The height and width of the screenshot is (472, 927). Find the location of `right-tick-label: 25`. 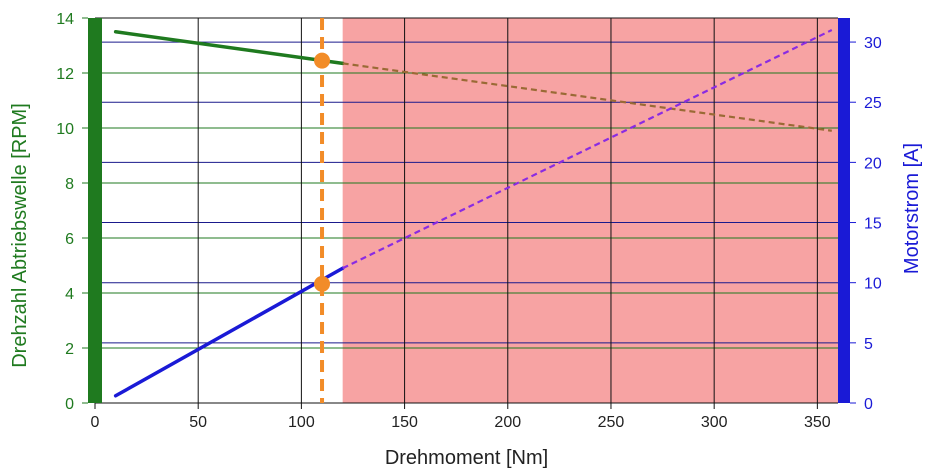

right-tick-label: 25 is located at coordinates (873, 103).